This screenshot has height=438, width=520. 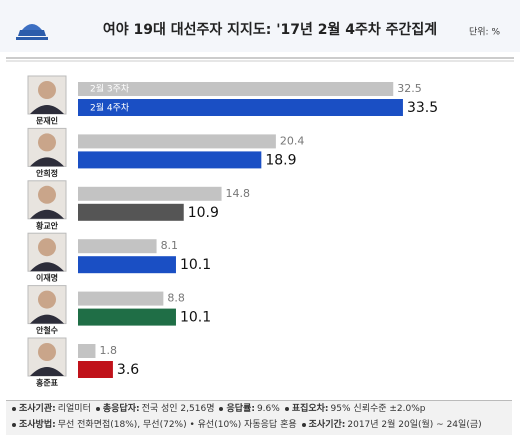 What do you see at coordinates (378, 409) in the screenshot?
I see `note-text: 95% 신뢰수준 ±2.0%p` at bounding box center [378, 409].